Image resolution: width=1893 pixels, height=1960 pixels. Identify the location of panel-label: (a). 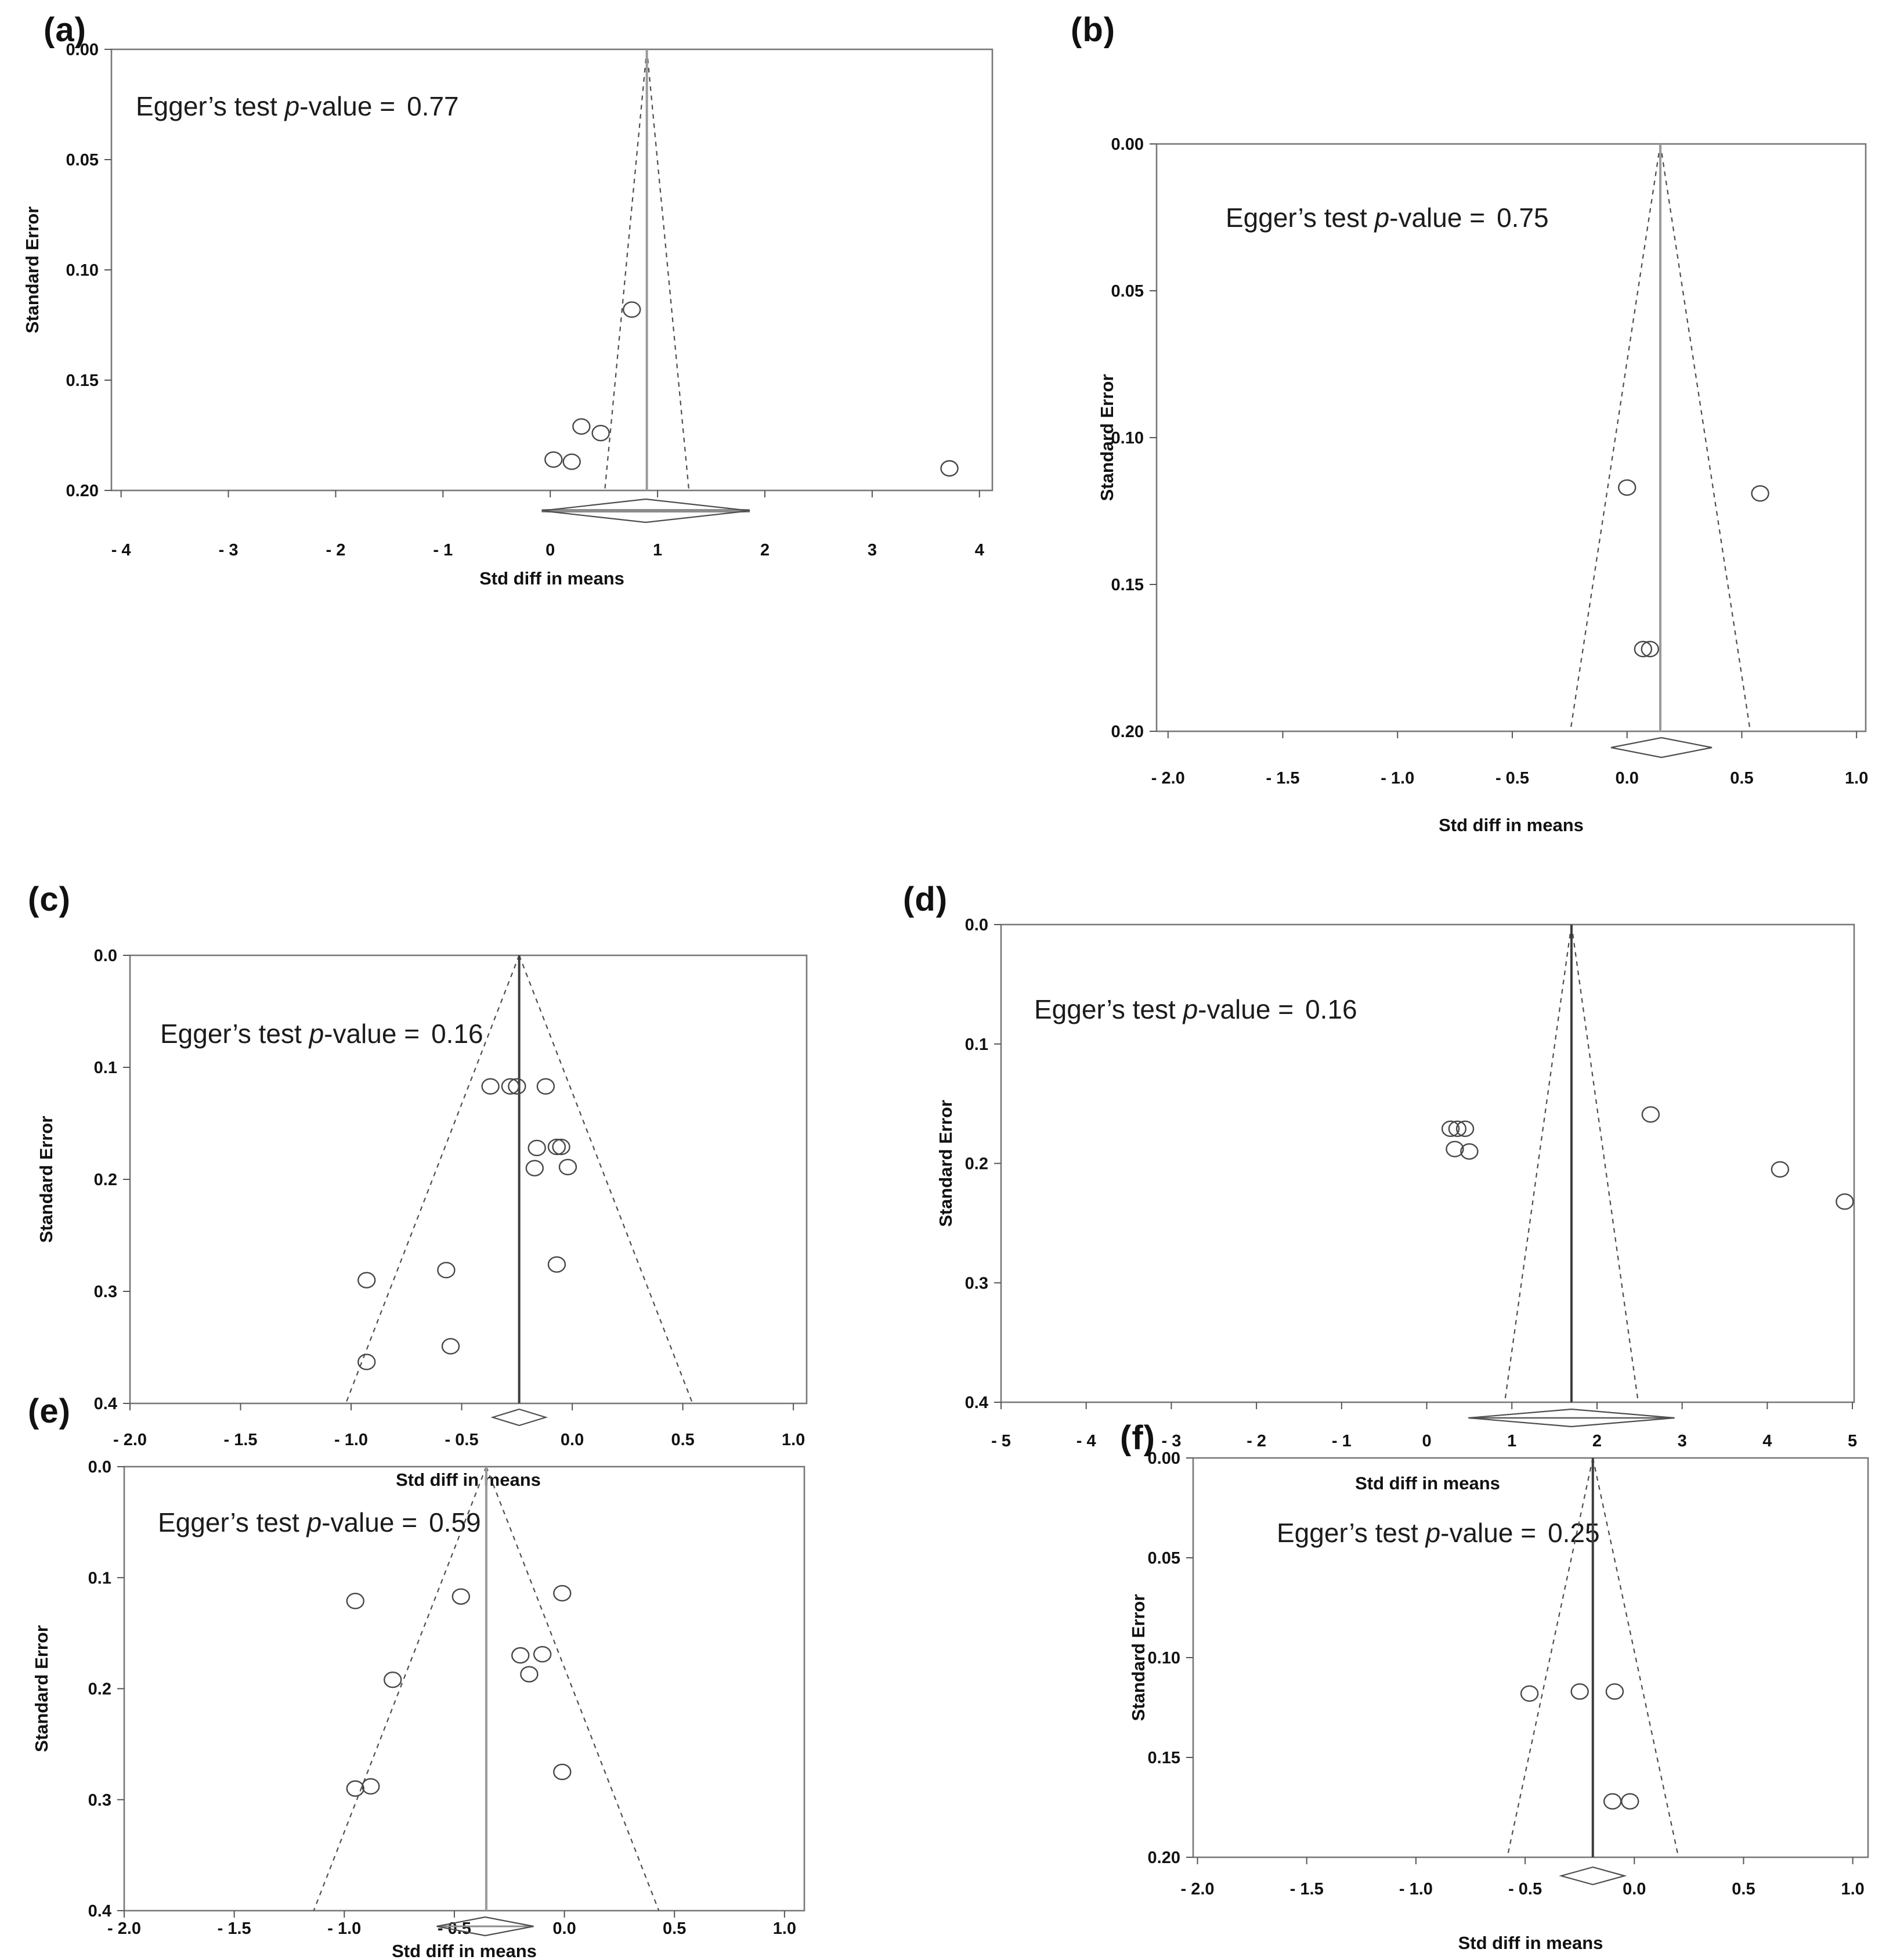
(65, 30).